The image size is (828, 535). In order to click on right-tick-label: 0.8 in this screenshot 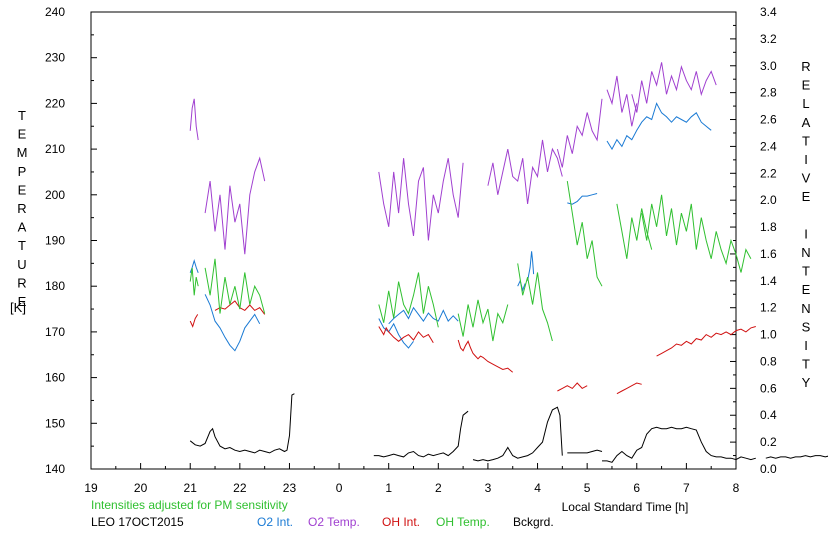, I will do `click(768, 361)`.